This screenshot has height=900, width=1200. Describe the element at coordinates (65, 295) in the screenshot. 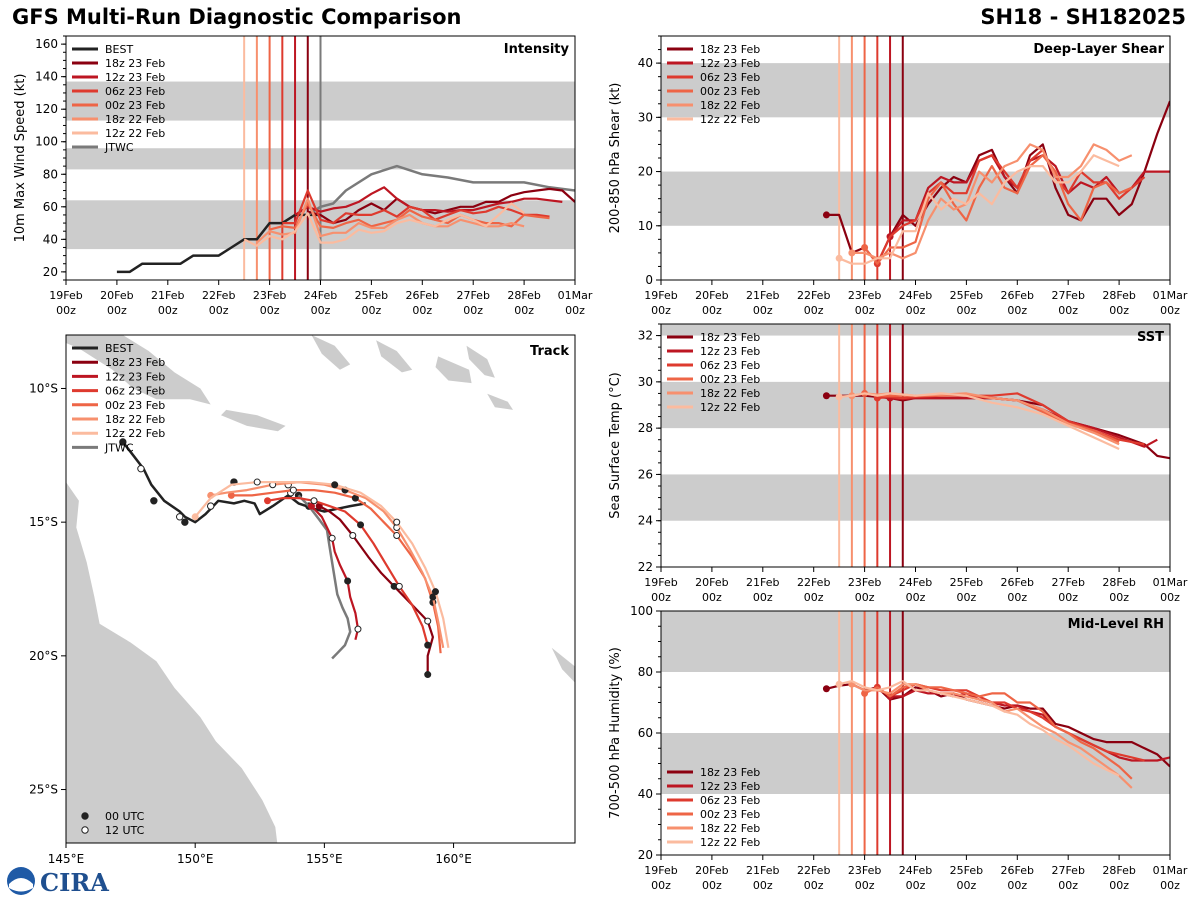

I see `intensity-xtick-label-date: 19Feb` at that location.